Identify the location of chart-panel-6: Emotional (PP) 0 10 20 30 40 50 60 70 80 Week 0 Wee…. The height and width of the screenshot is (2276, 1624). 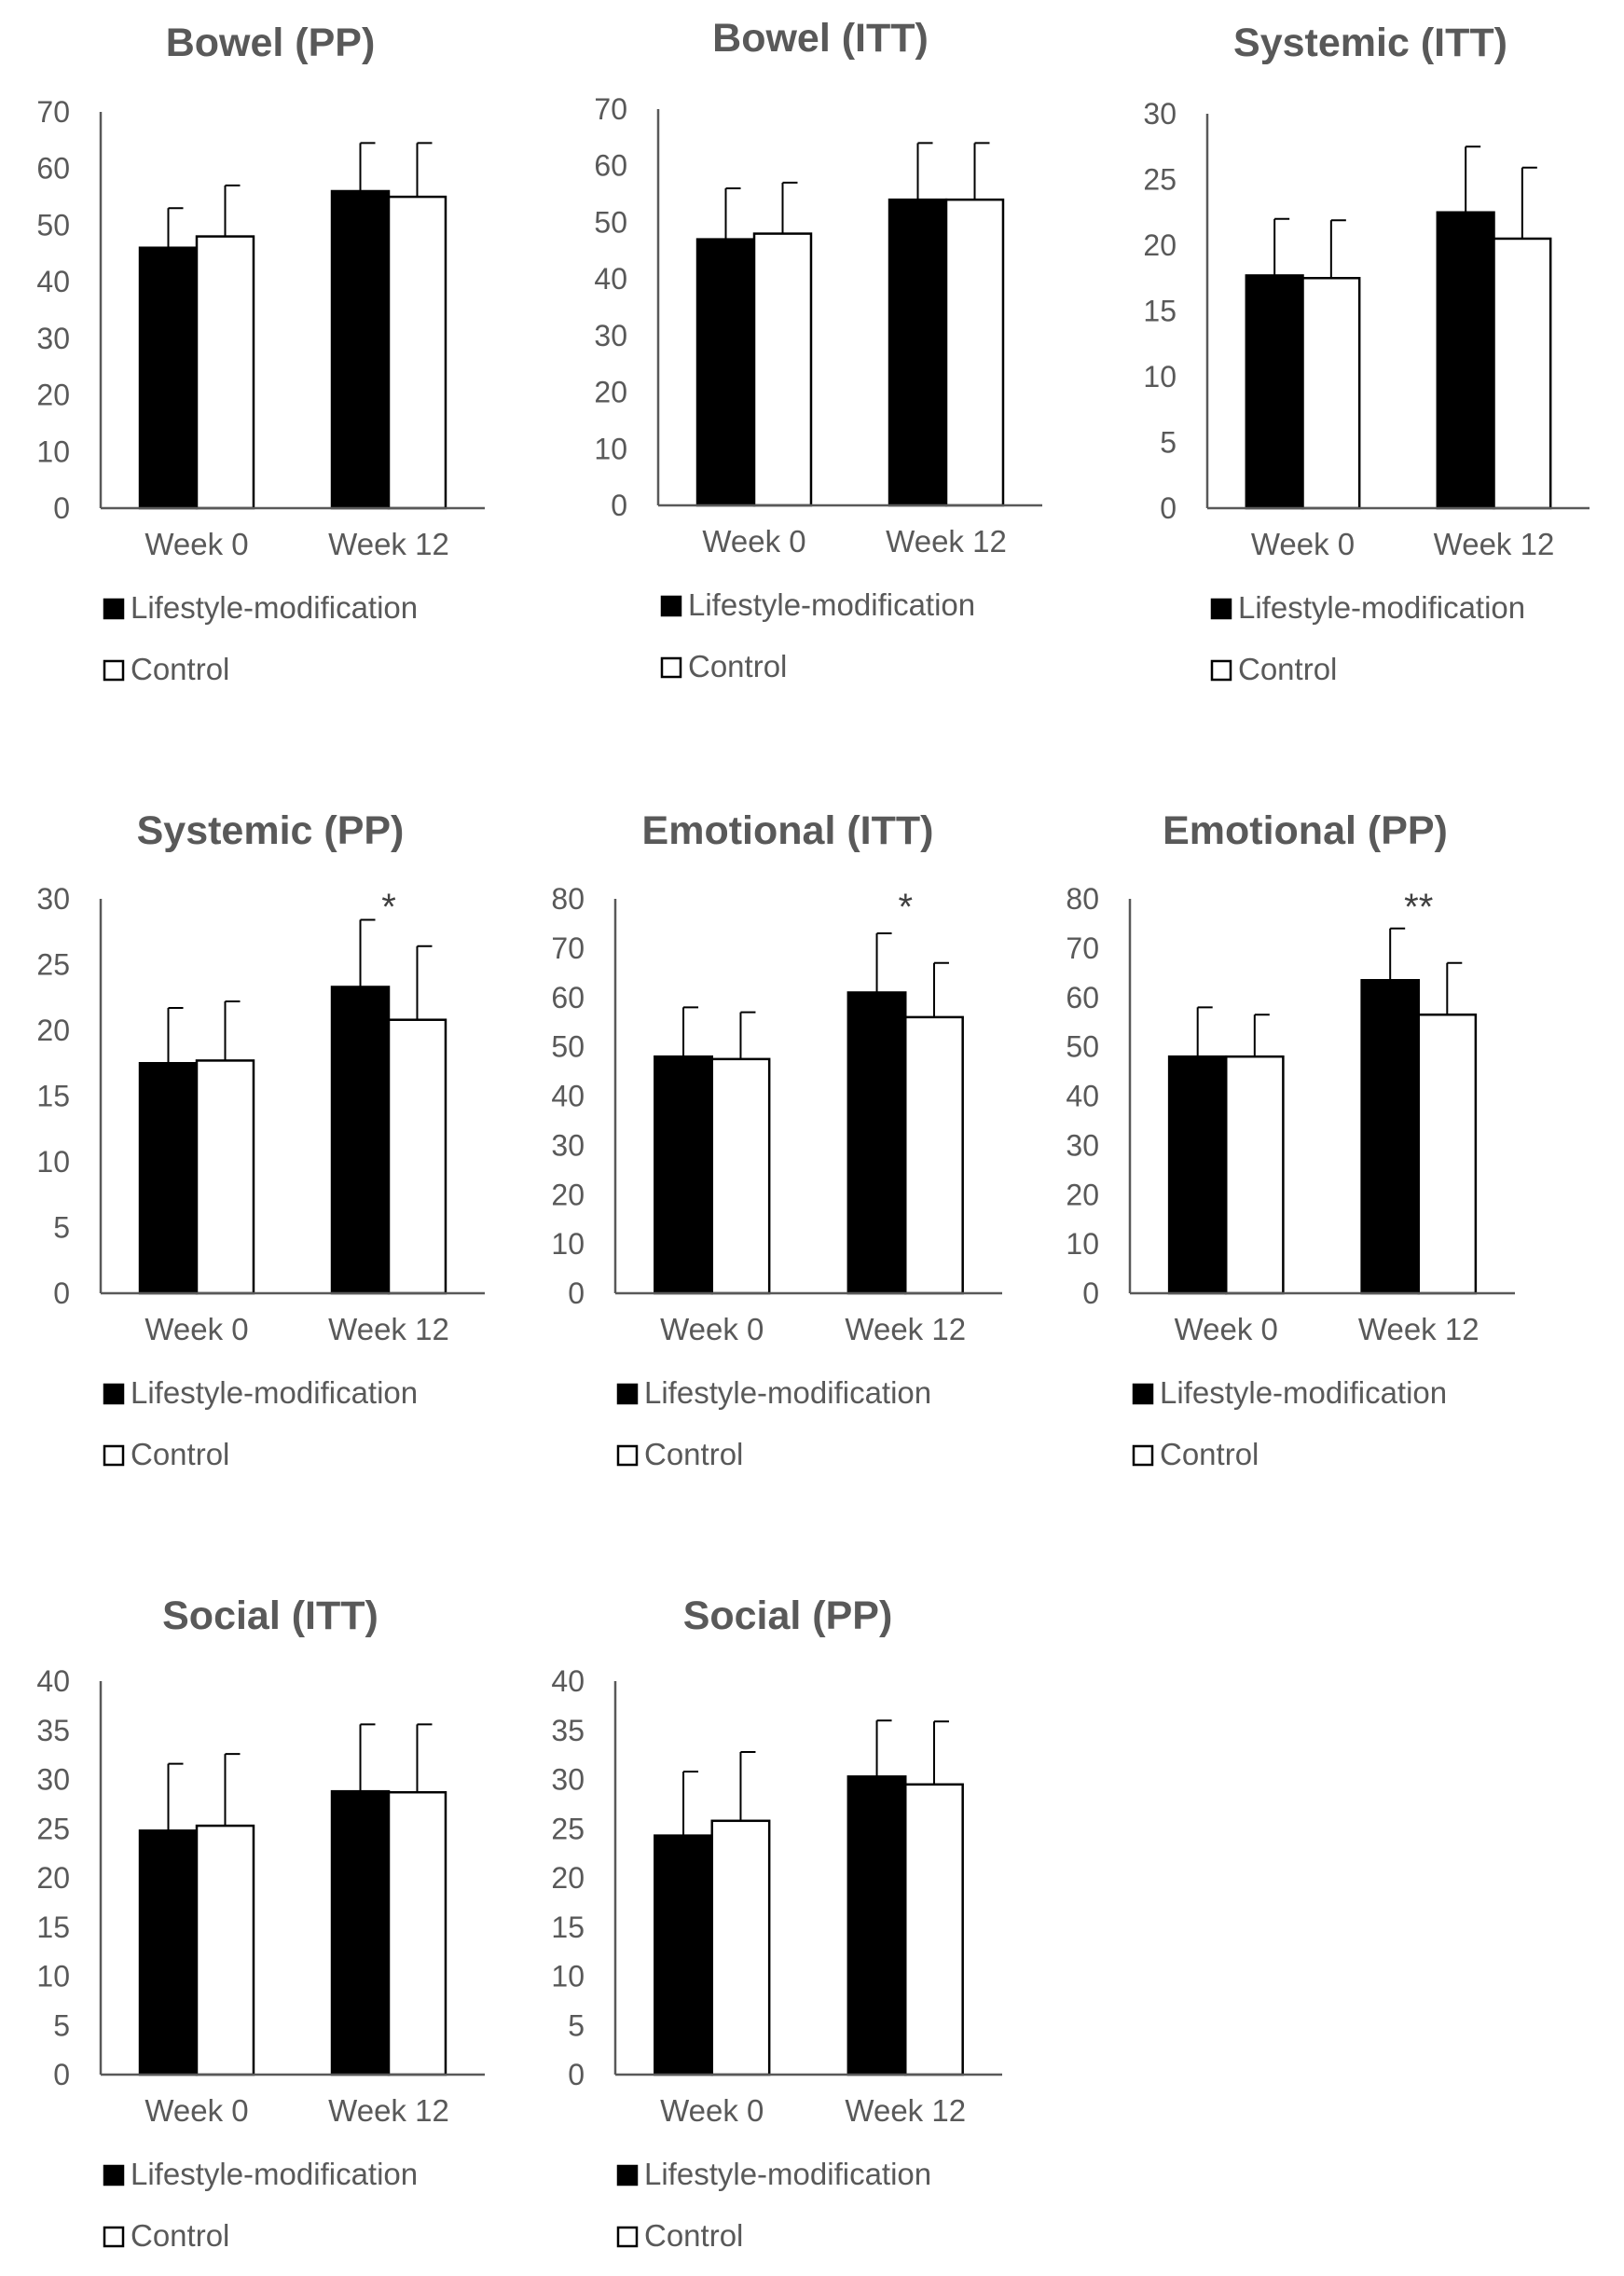
(1290, 1140).